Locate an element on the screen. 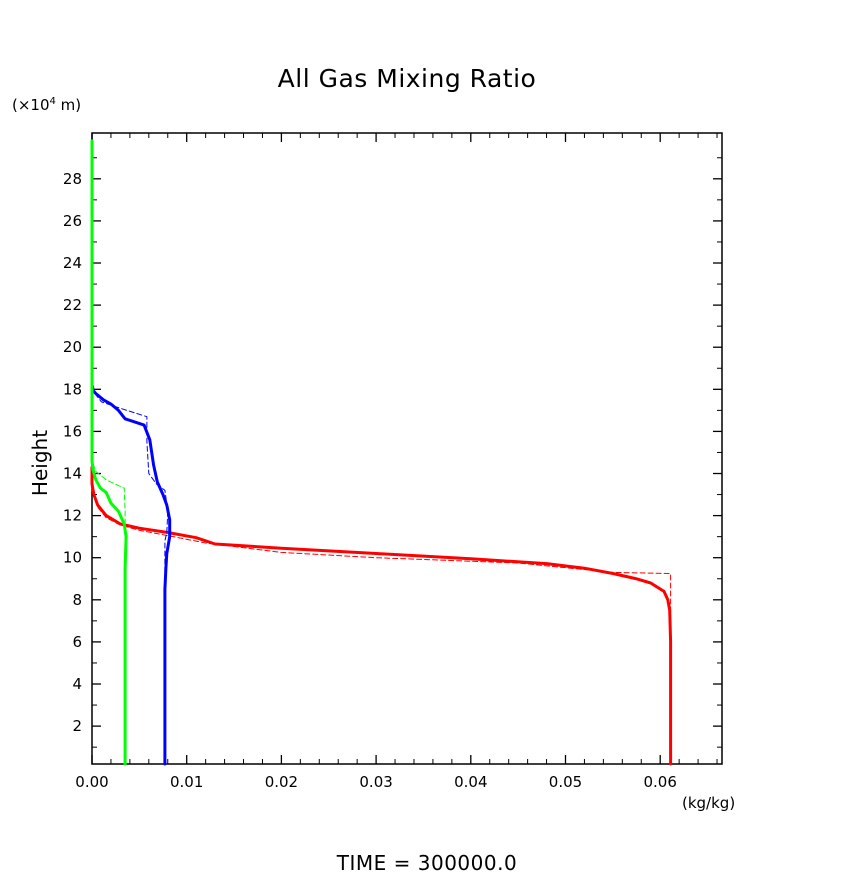 This screenshot has height=879, width=854. chart-title: All Gas Mixing Ratio is located at coordinates (407, 78).